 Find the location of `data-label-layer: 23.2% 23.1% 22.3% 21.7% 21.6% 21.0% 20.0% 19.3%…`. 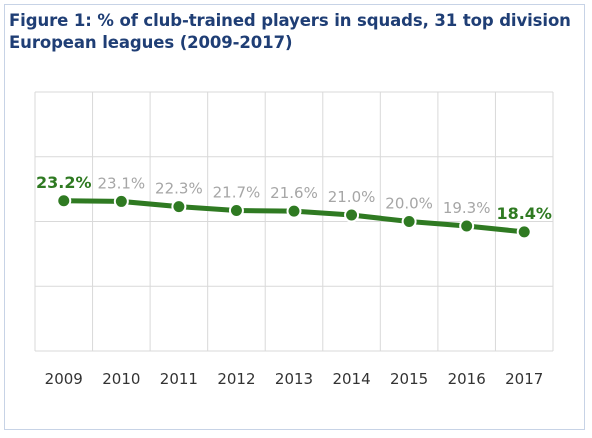

data-label-layer: 23.2% 23.1% 22.3% 21.7% 21.6% 21.0% 20.0% 19.3%… is located at coordinates (294, 198).